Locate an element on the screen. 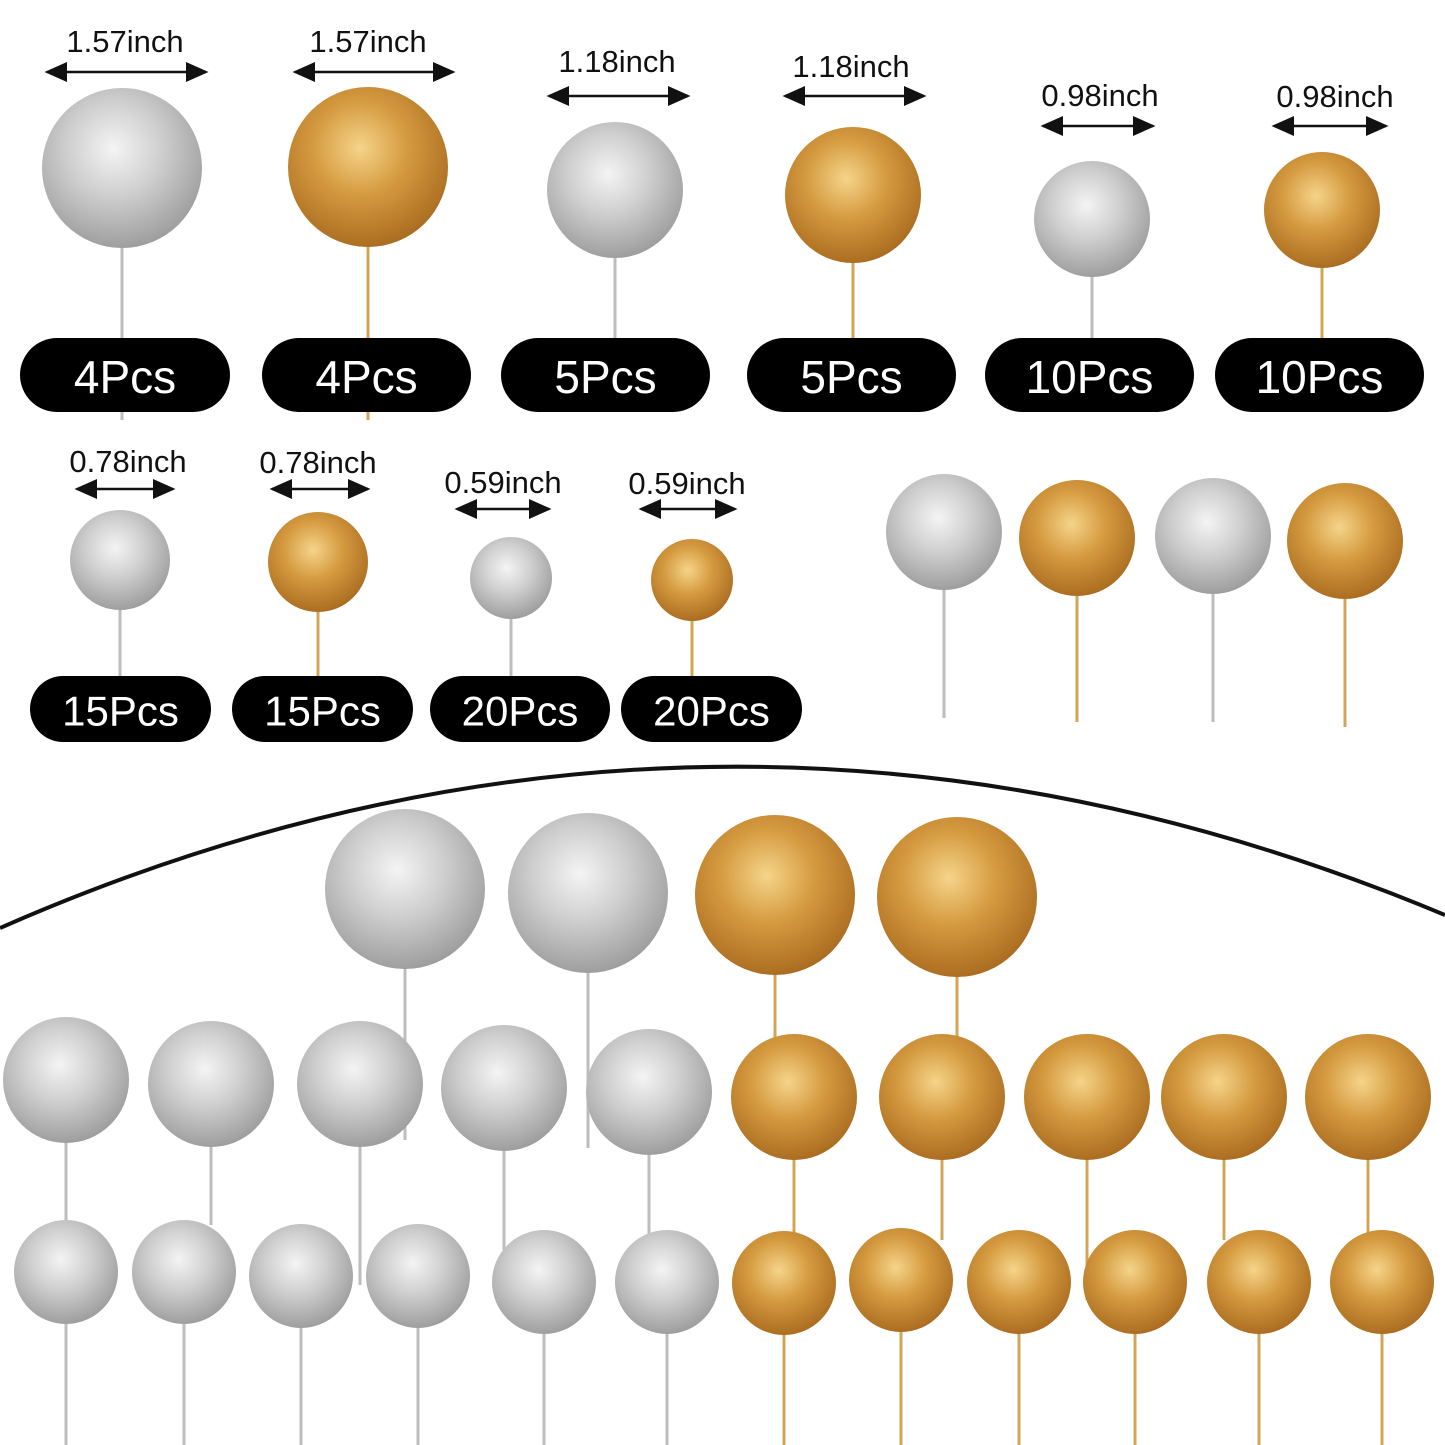  gold-pearl-0.59inch is located at coordinates (692, 580).